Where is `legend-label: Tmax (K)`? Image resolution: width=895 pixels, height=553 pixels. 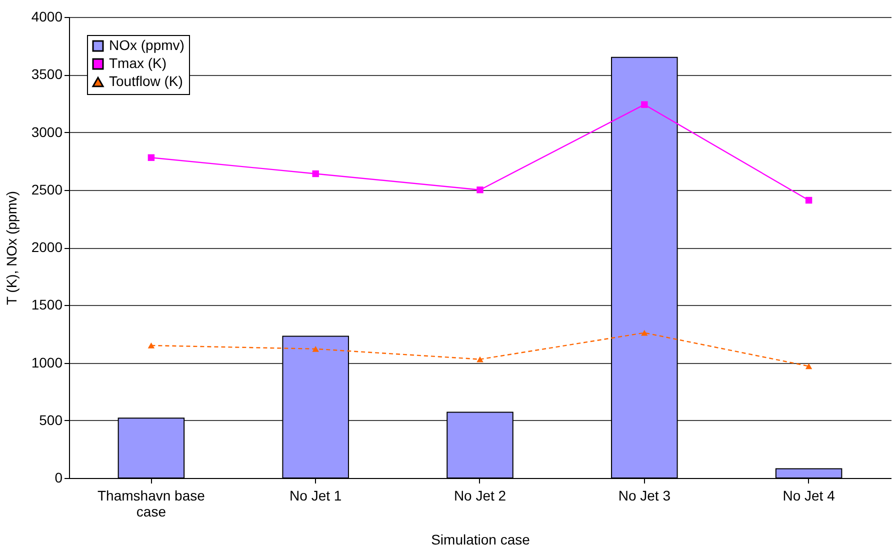 legend-label: Tmax (K) is located at coordinates (138, 63).